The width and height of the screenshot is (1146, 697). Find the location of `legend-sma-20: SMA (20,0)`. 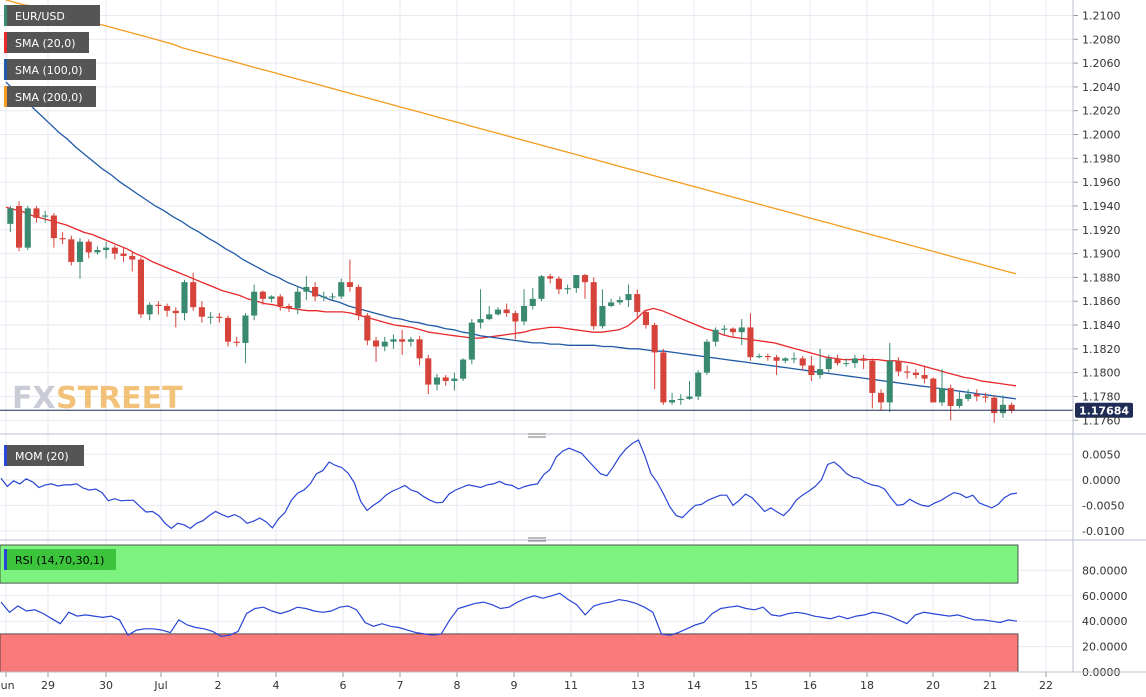

legend-sma-20: SMA (20,0) is located at coordinates (46, 42).